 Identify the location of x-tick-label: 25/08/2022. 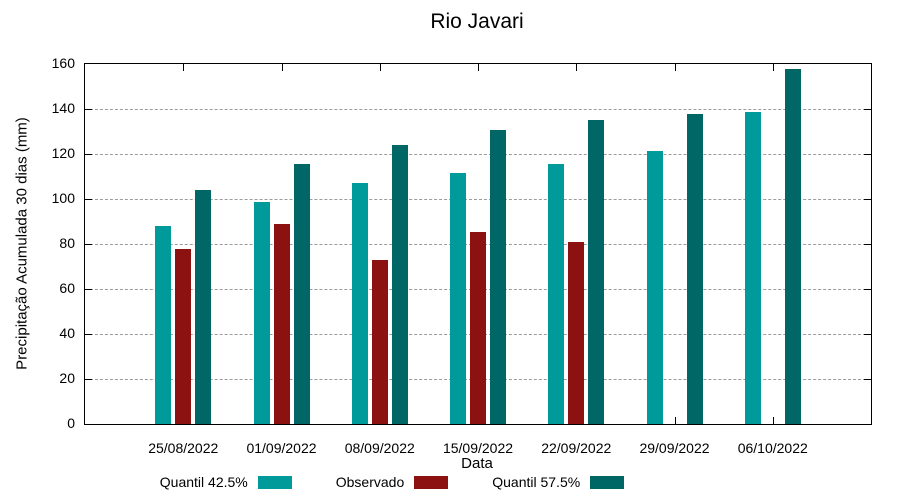
(183, 448).